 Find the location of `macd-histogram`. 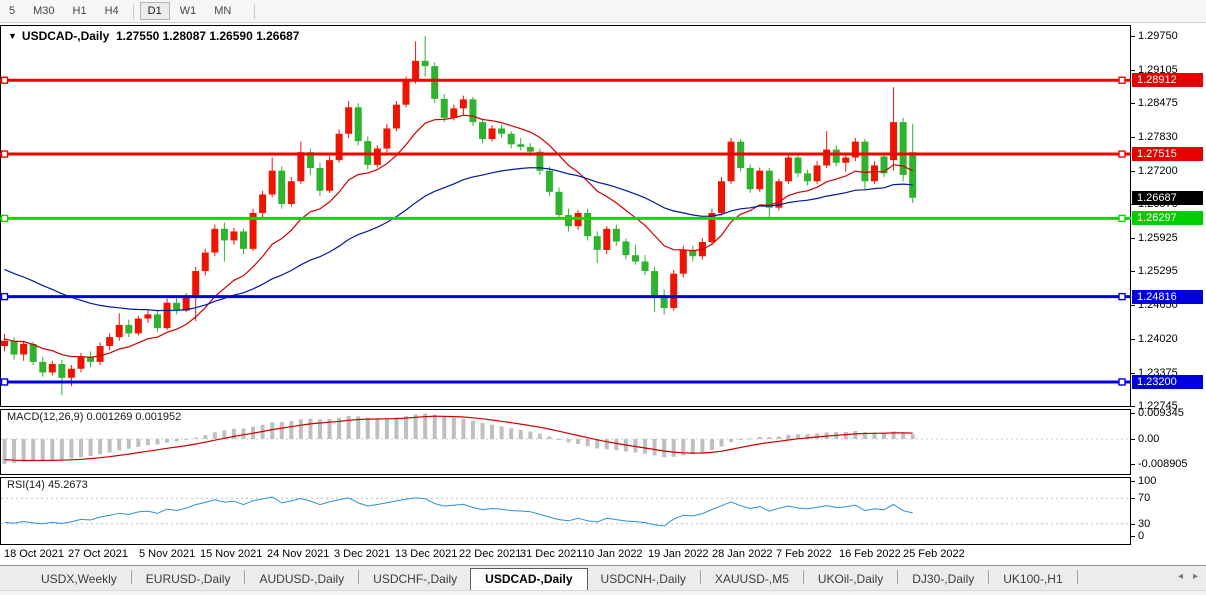

macd-histogram is located at coordinates (458, 438).